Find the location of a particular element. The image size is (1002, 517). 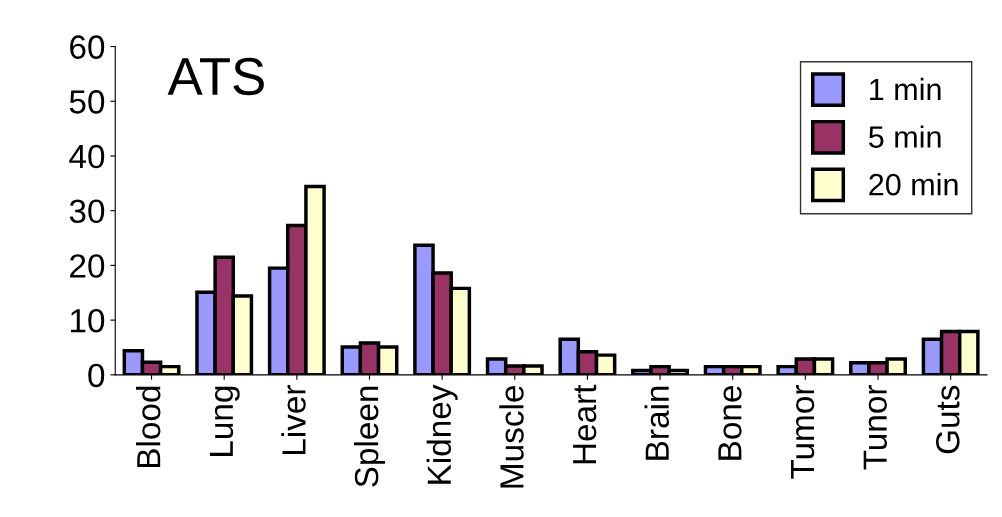

y-tick-label: 20 is located at coordinates (87, 266).